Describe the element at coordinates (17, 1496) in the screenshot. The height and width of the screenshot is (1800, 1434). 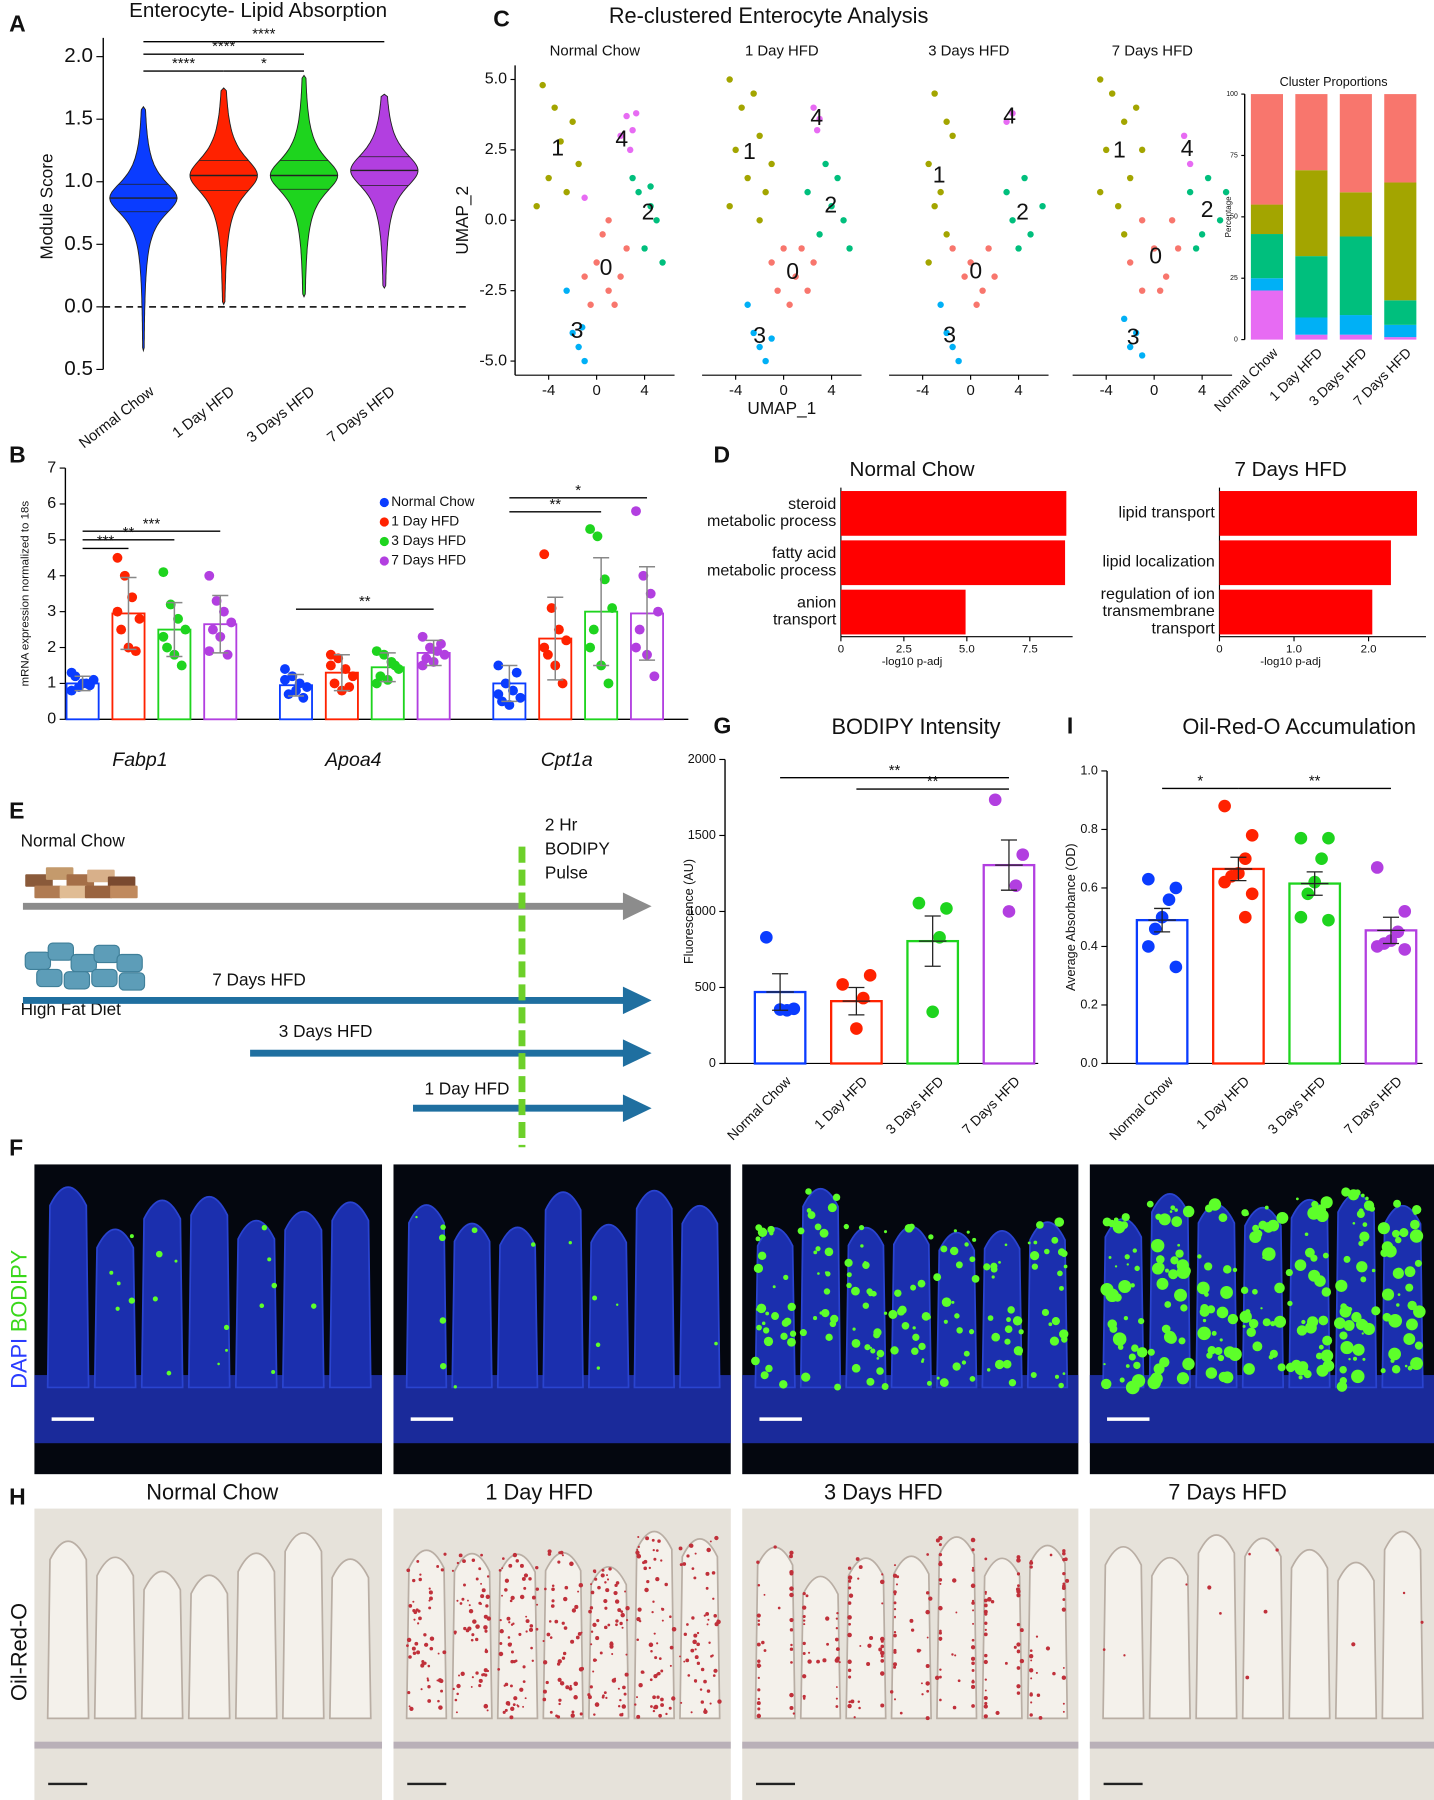
I see `panel-letter: H` at that location.